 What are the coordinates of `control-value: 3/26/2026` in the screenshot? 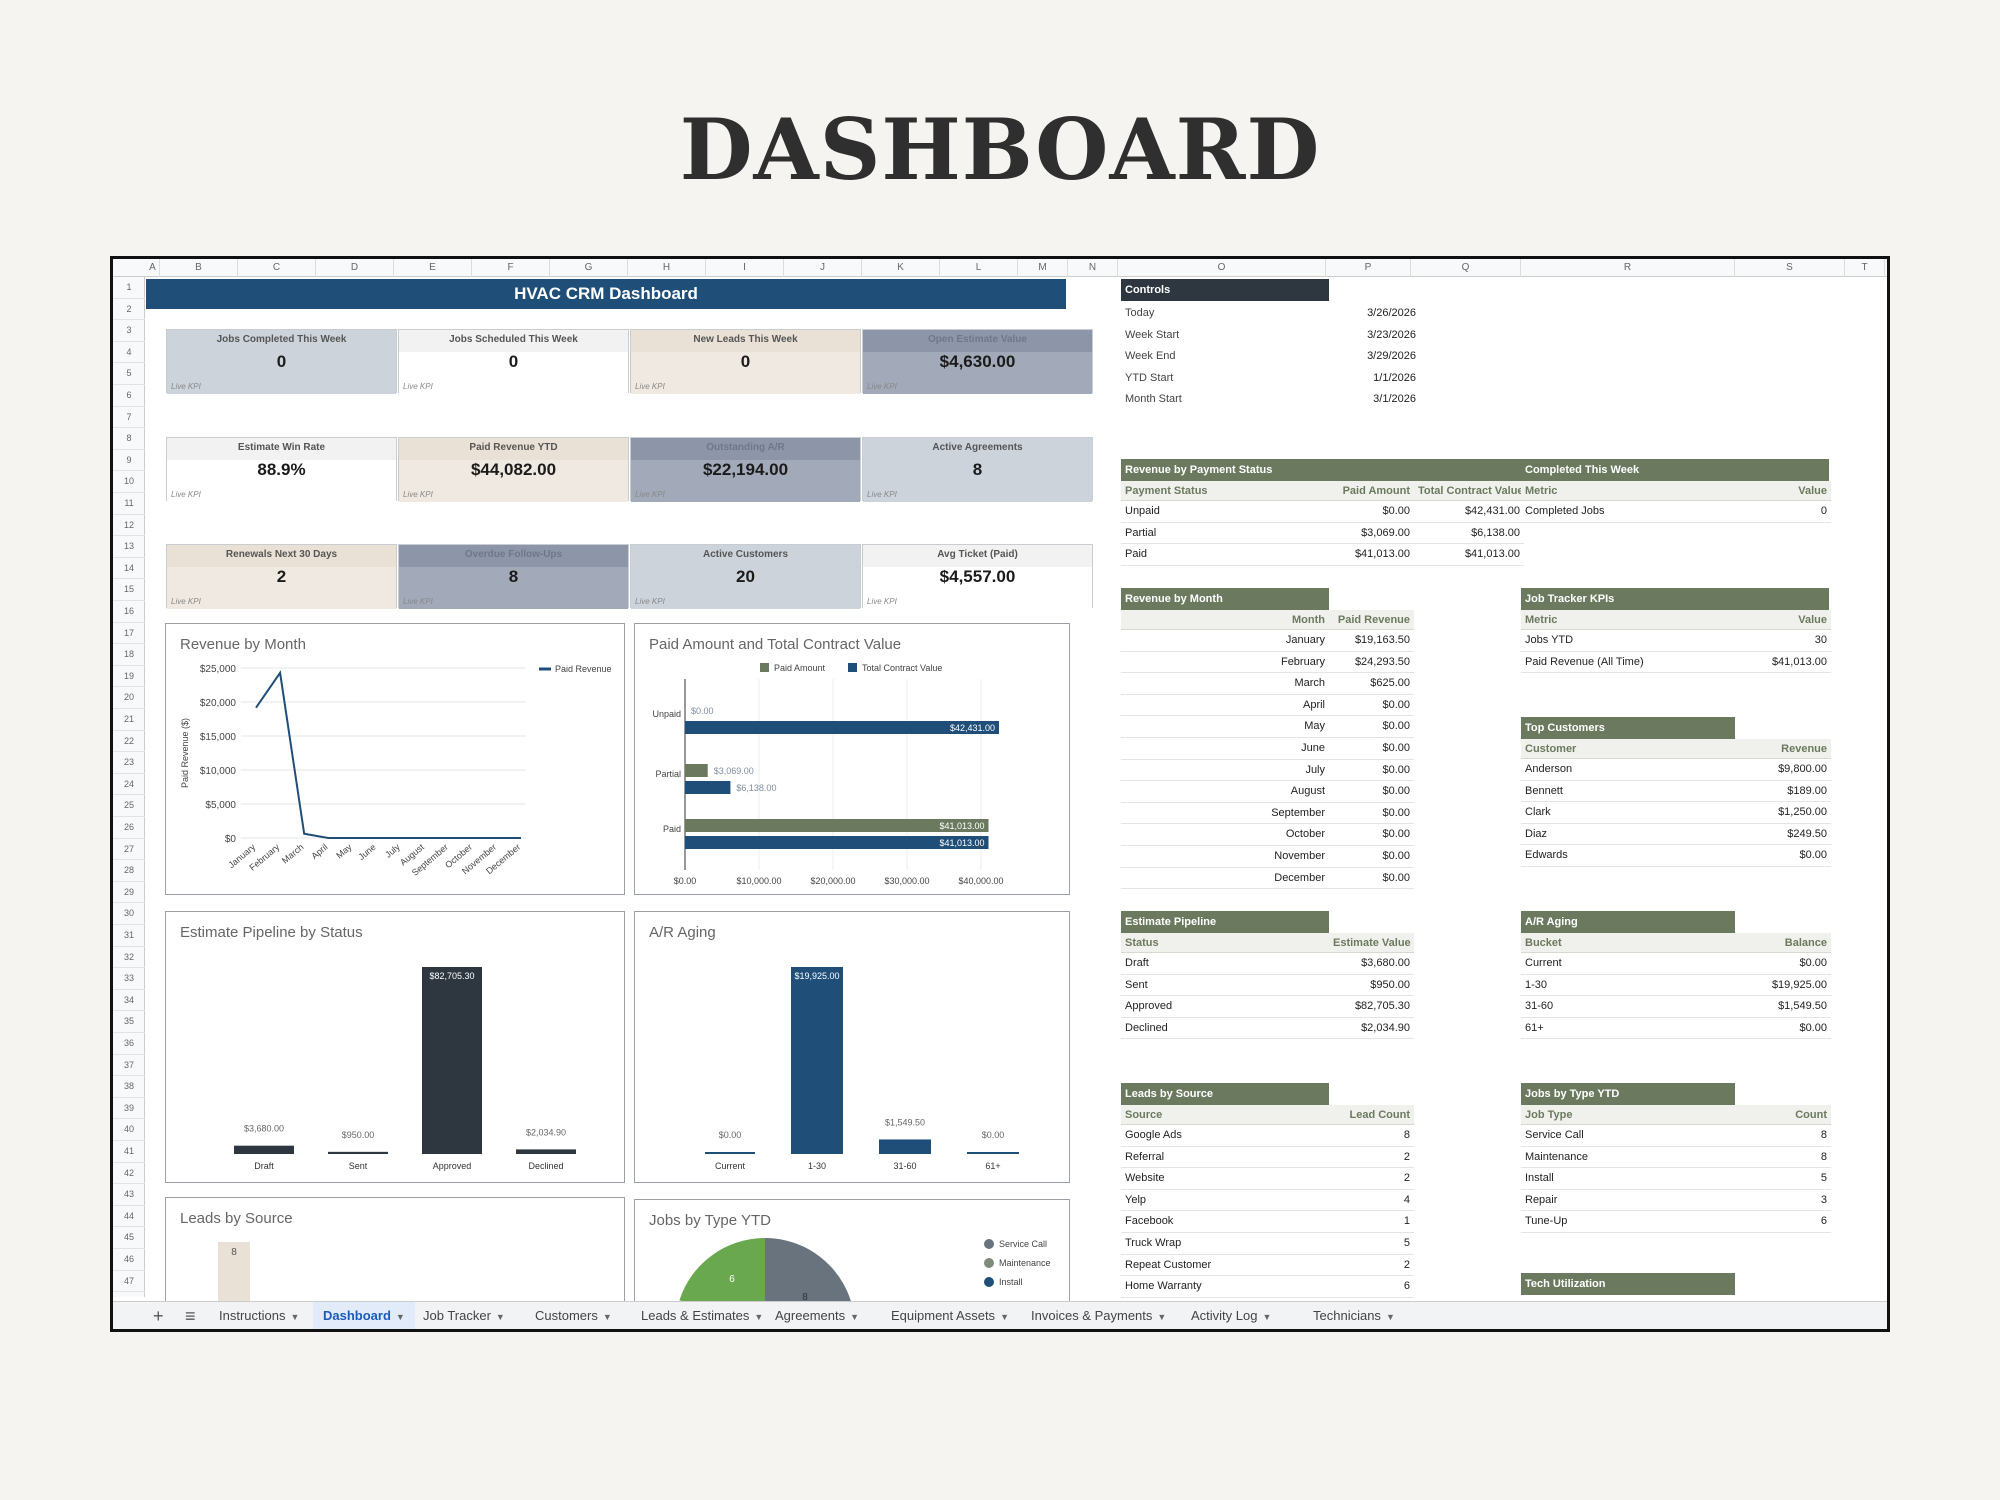 It's located at (1391, 313).